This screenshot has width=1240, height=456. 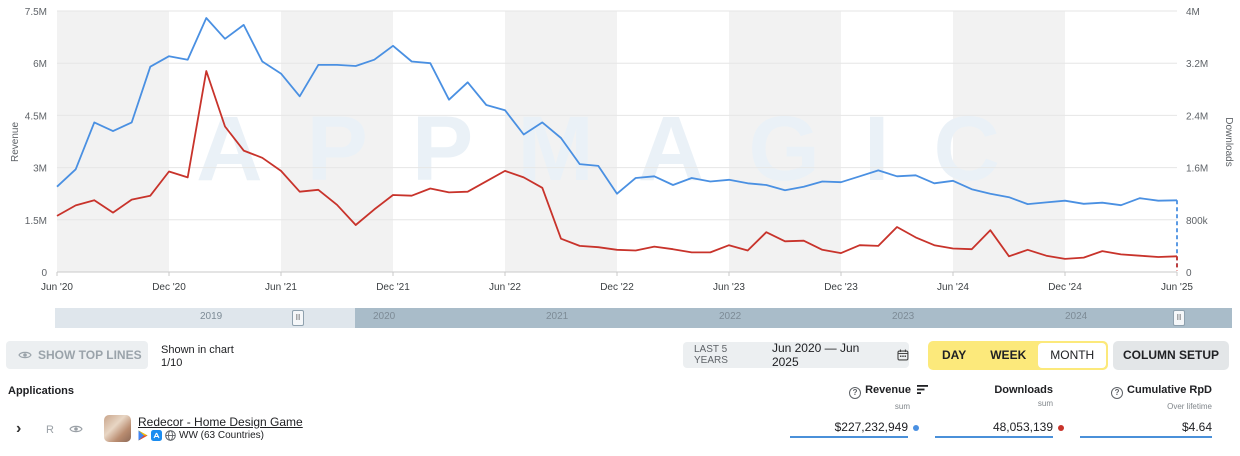 I want to click on app-region: WW (63 Countries), so click(x=222, y=435).